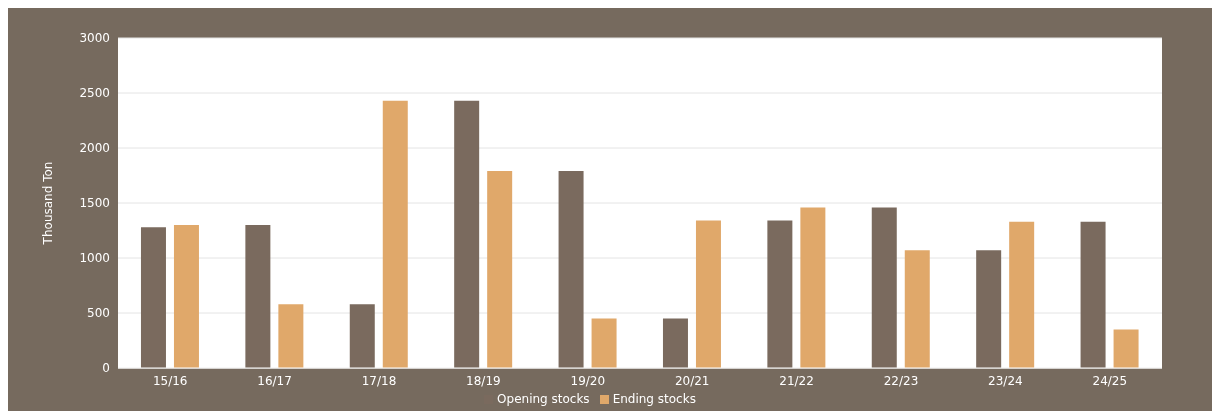  What do you see at coordinates (901, 380) in the screenshot?
I see `x-tick-label: 22/23` at bounding box center [901, 380].